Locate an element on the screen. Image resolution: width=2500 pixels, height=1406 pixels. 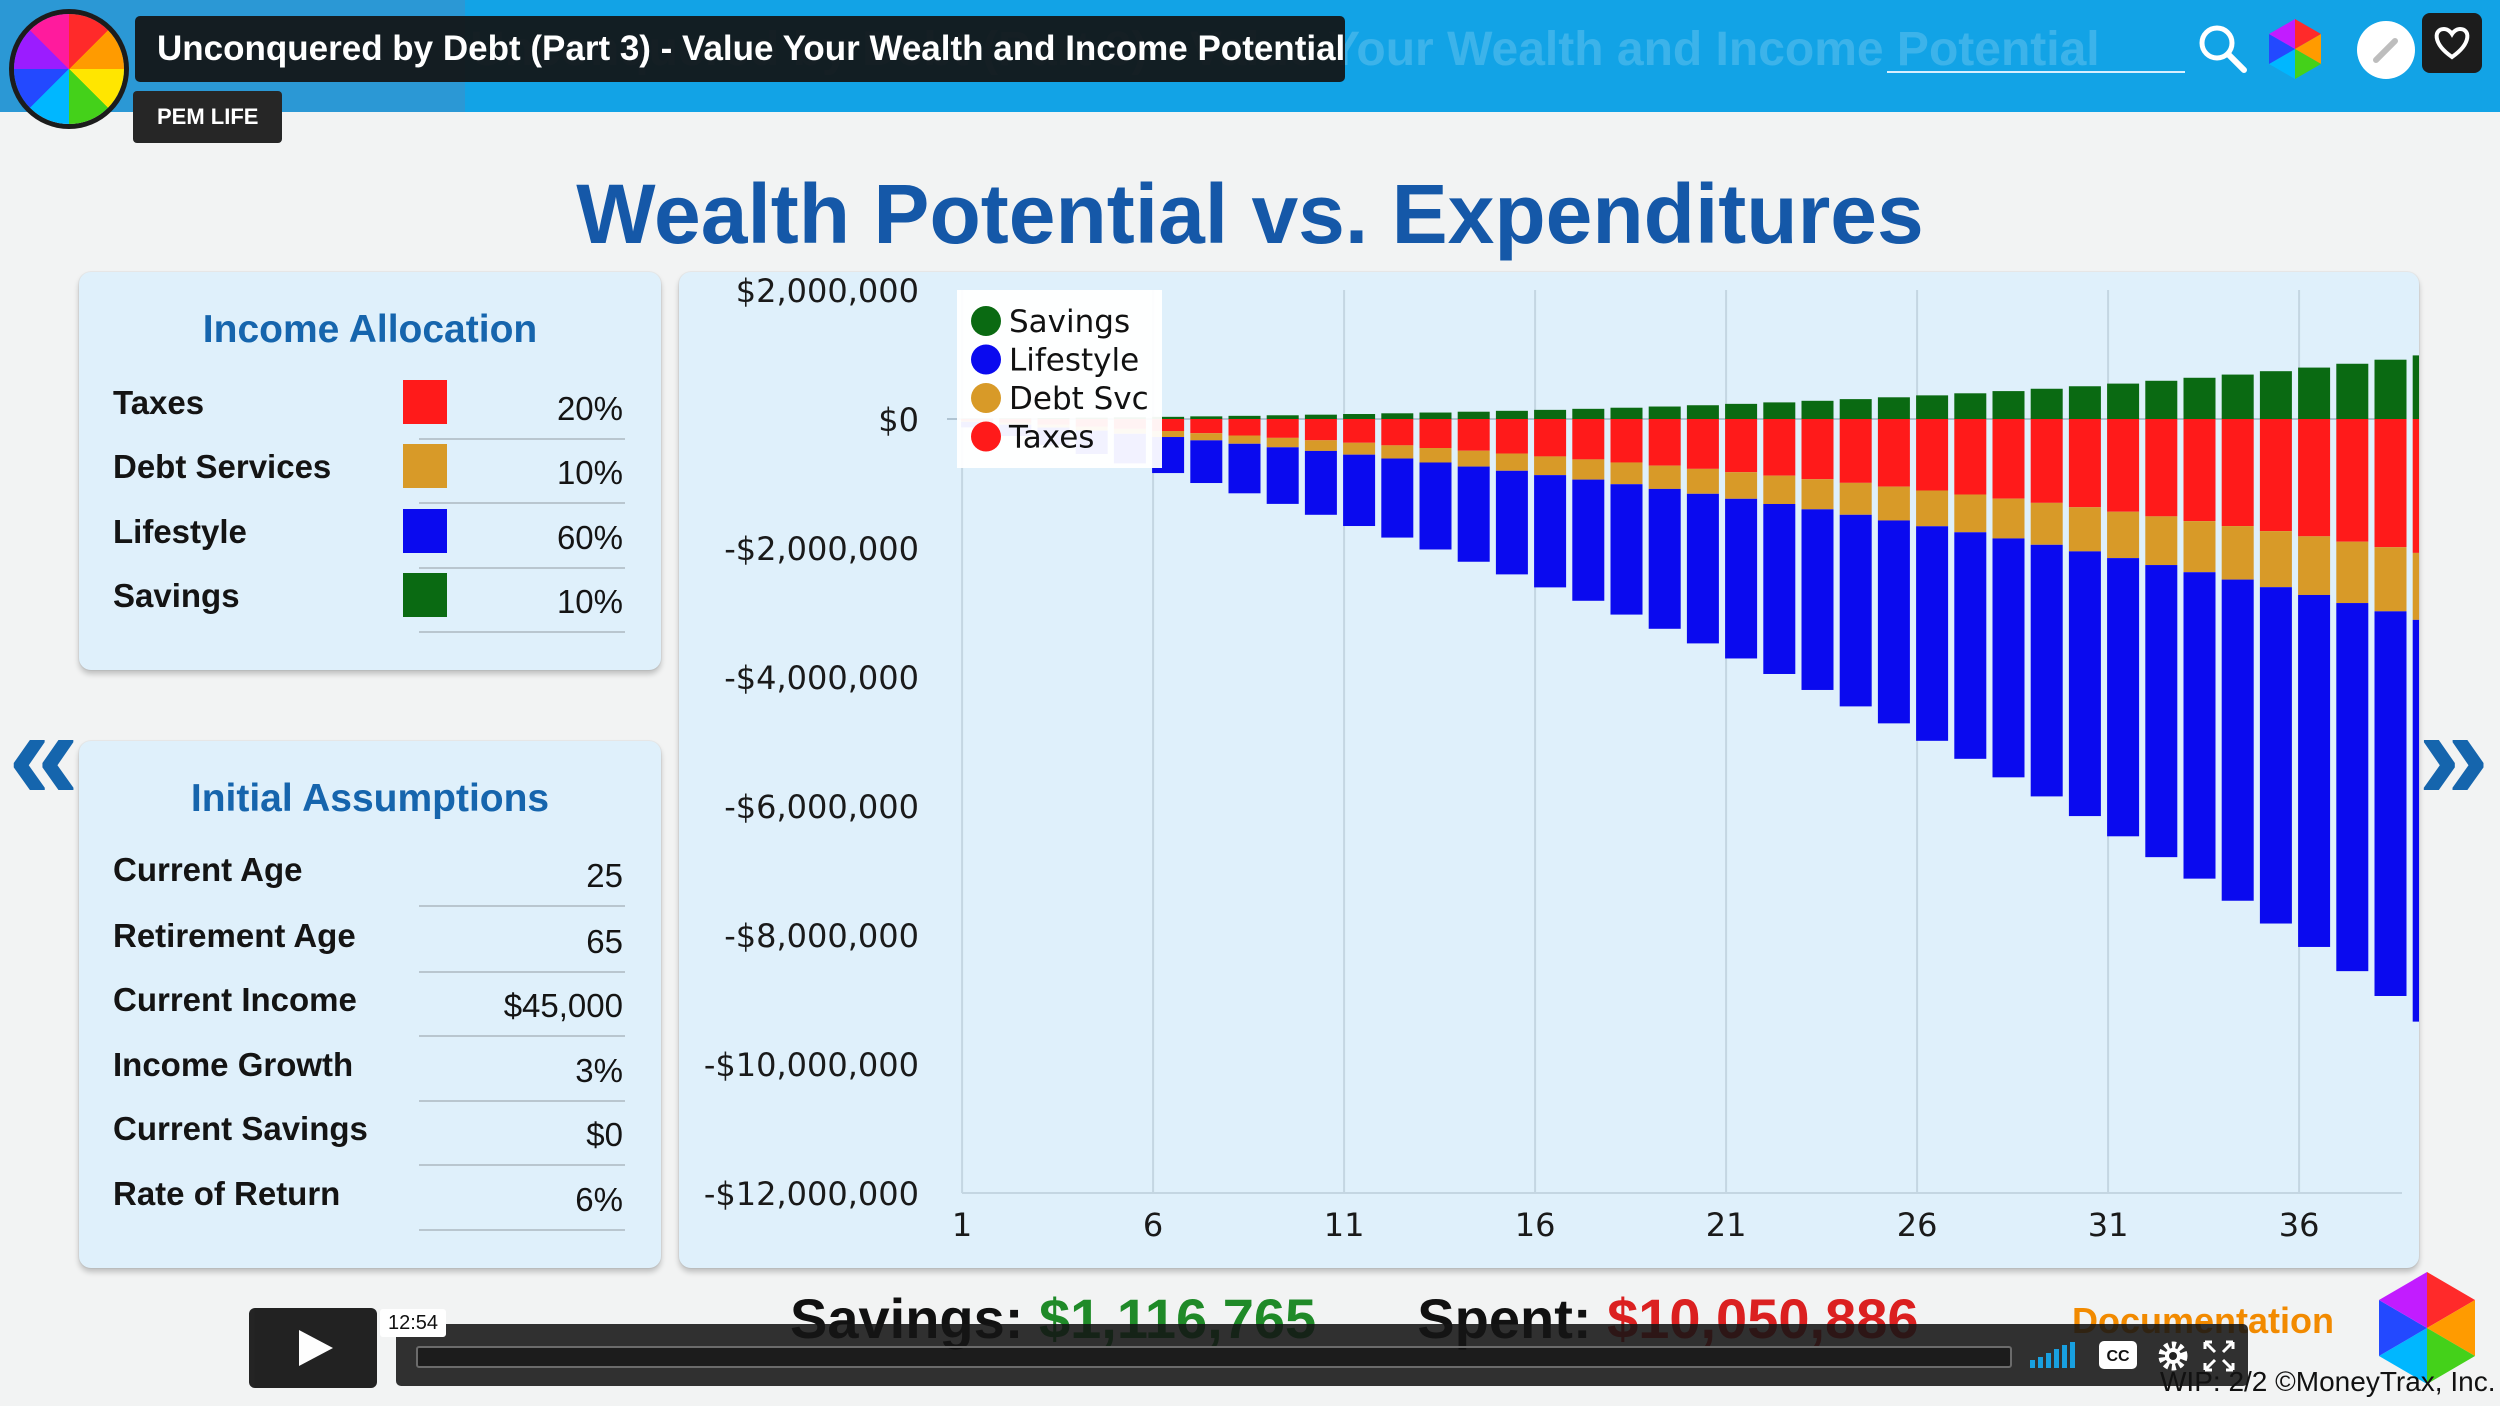
volume-icon is located at coordinates (2054, 1355).